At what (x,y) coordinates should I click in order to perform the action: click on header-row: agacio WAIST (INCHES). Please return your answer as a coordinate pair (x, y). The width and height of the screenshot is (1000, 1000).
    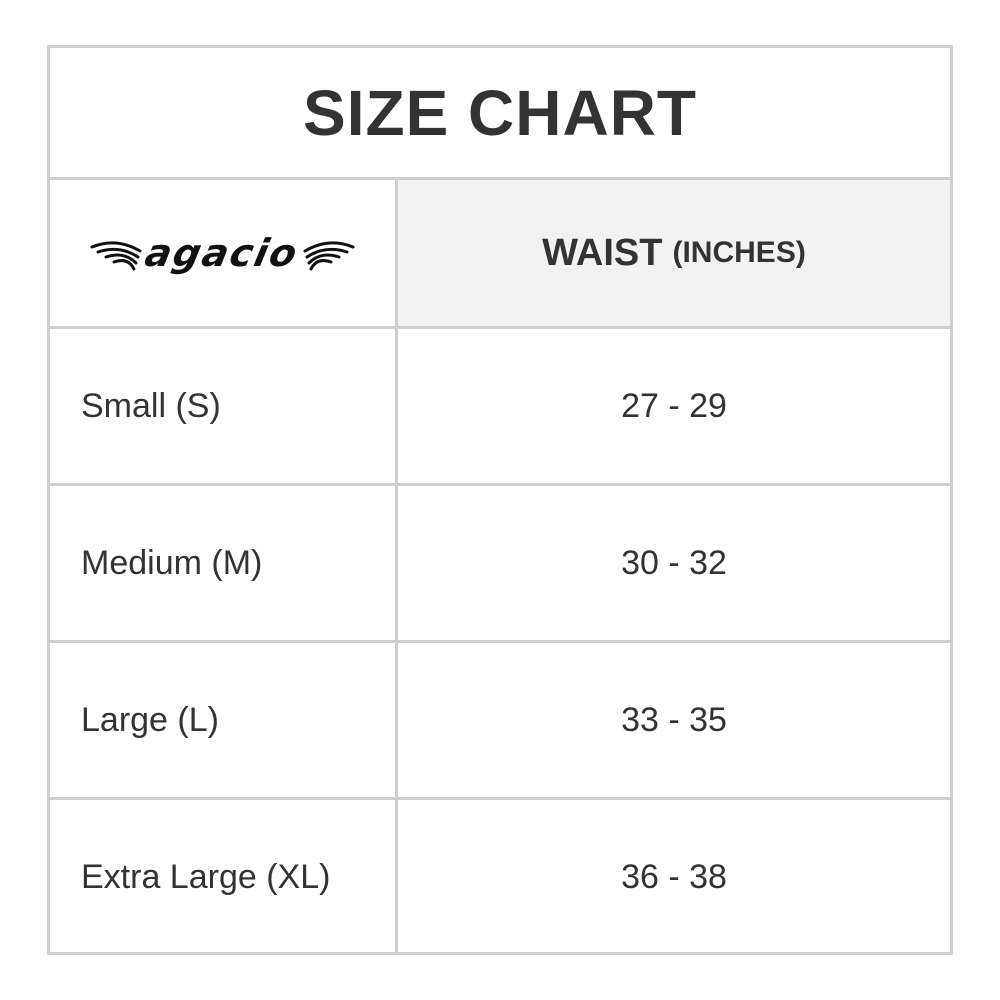
    Looking at the image, I should click on (500, 254).